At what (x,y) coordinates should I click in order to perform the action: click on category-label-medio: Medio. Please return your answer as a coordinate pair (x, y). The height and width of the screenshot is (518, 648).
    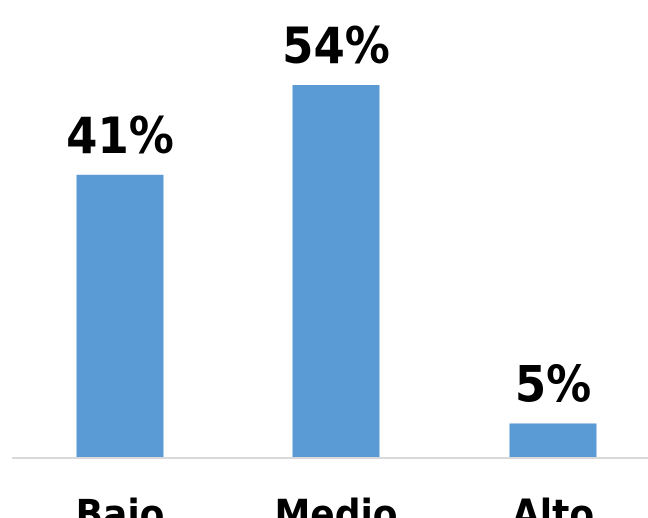
    Looking at the image, I should click on (335, 505).